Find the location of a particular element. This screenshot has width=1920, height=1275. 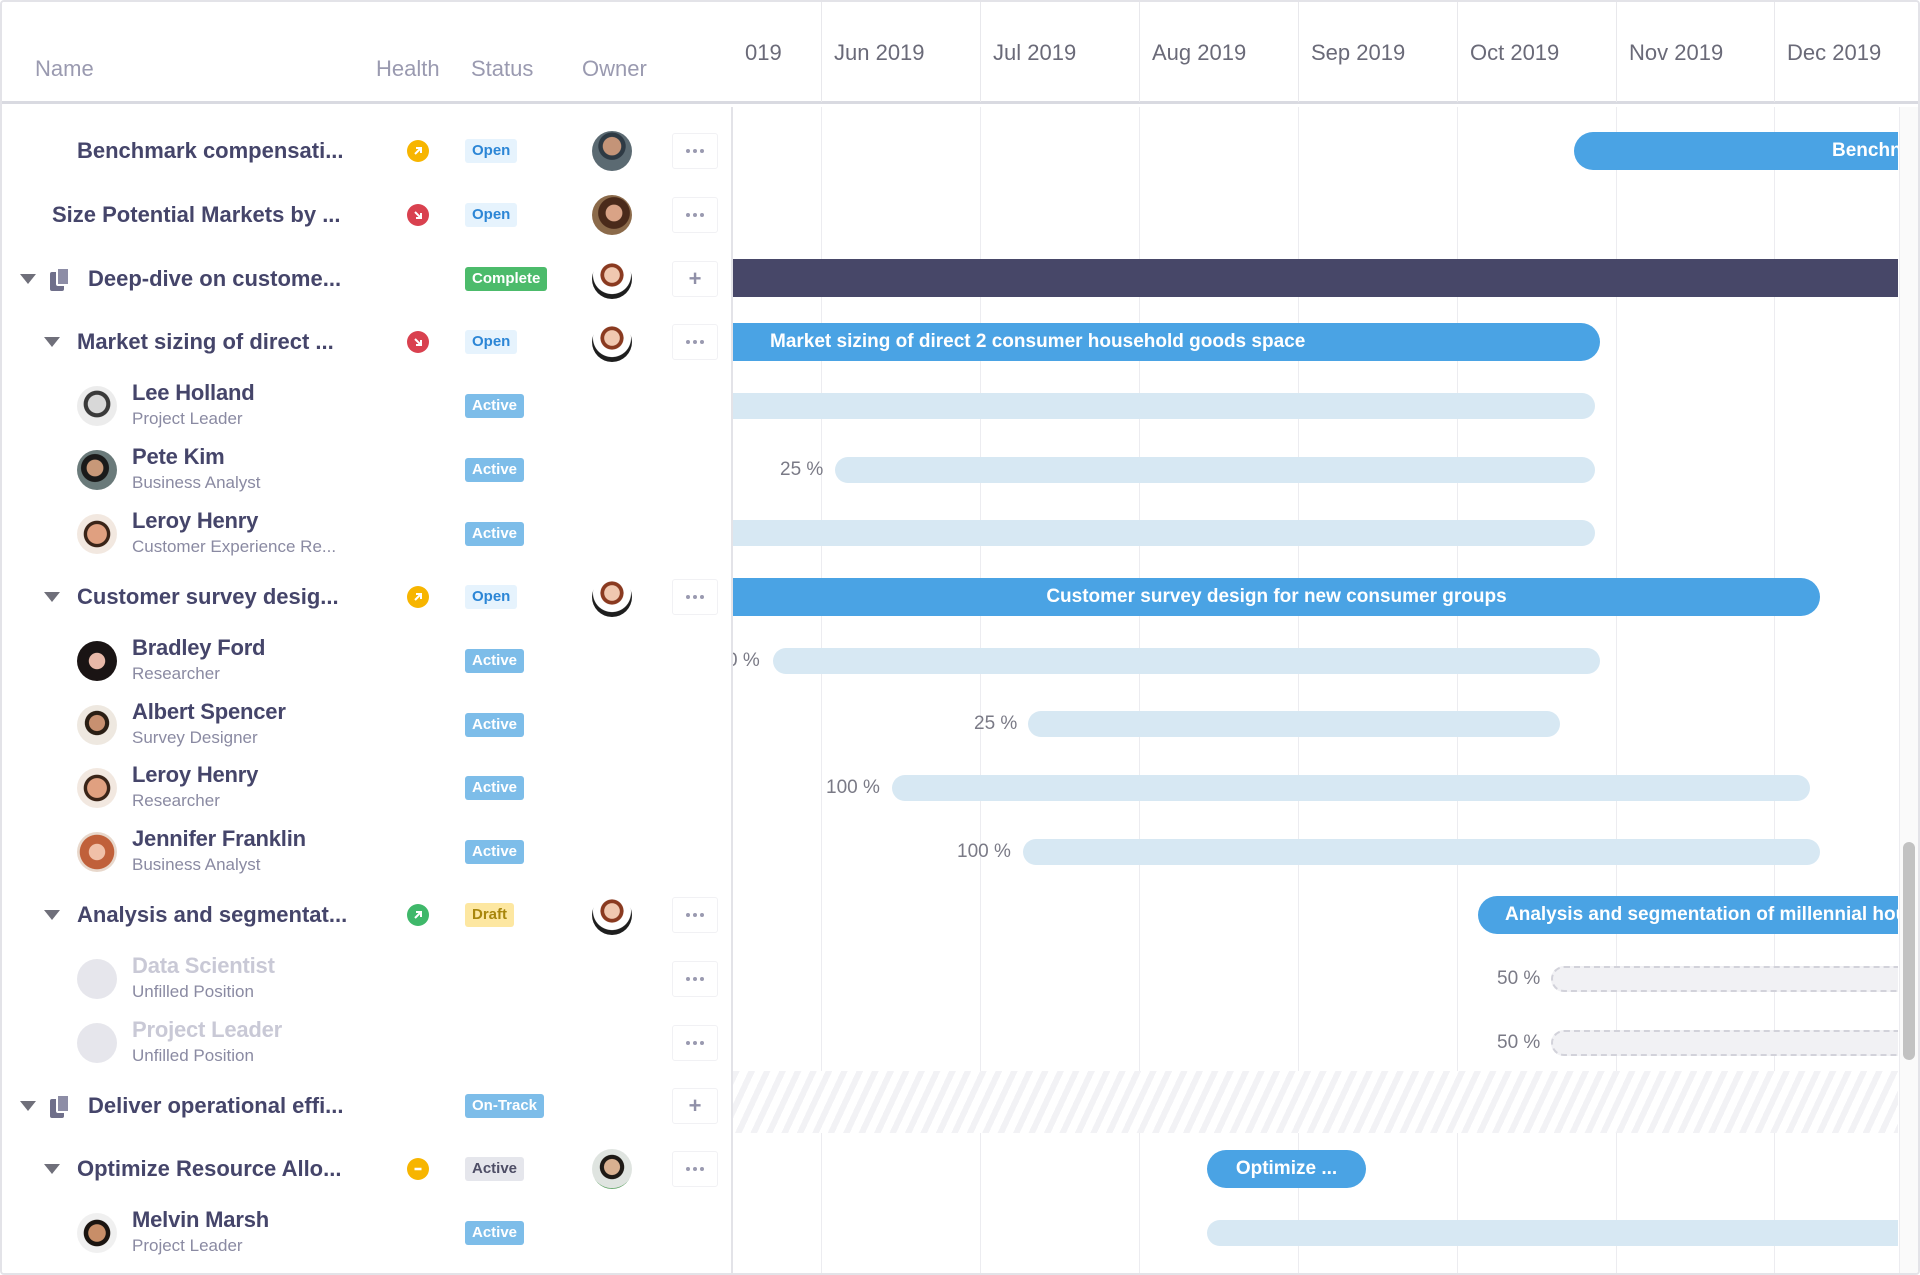

status-badge: Draft is located at coordinates (490, 915).